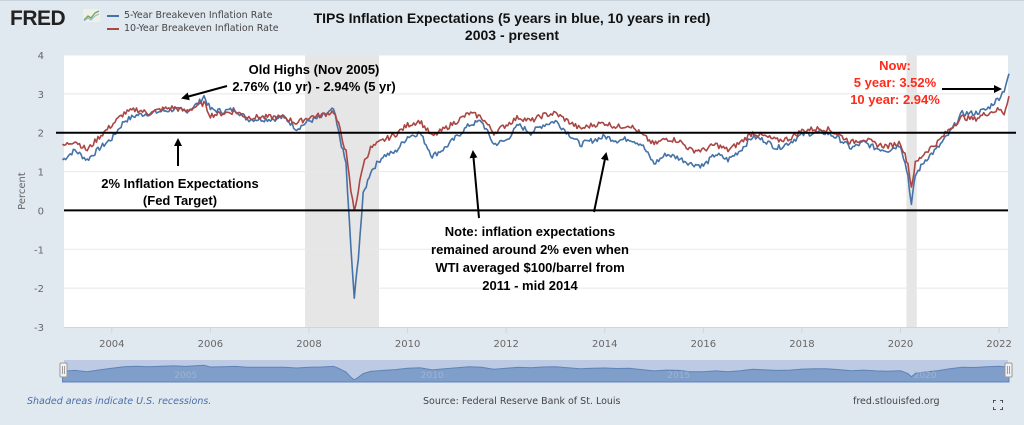  Describe the element at coordinates (41, 56) in the screenshot. I see `y-tick-label: 4` at that location.